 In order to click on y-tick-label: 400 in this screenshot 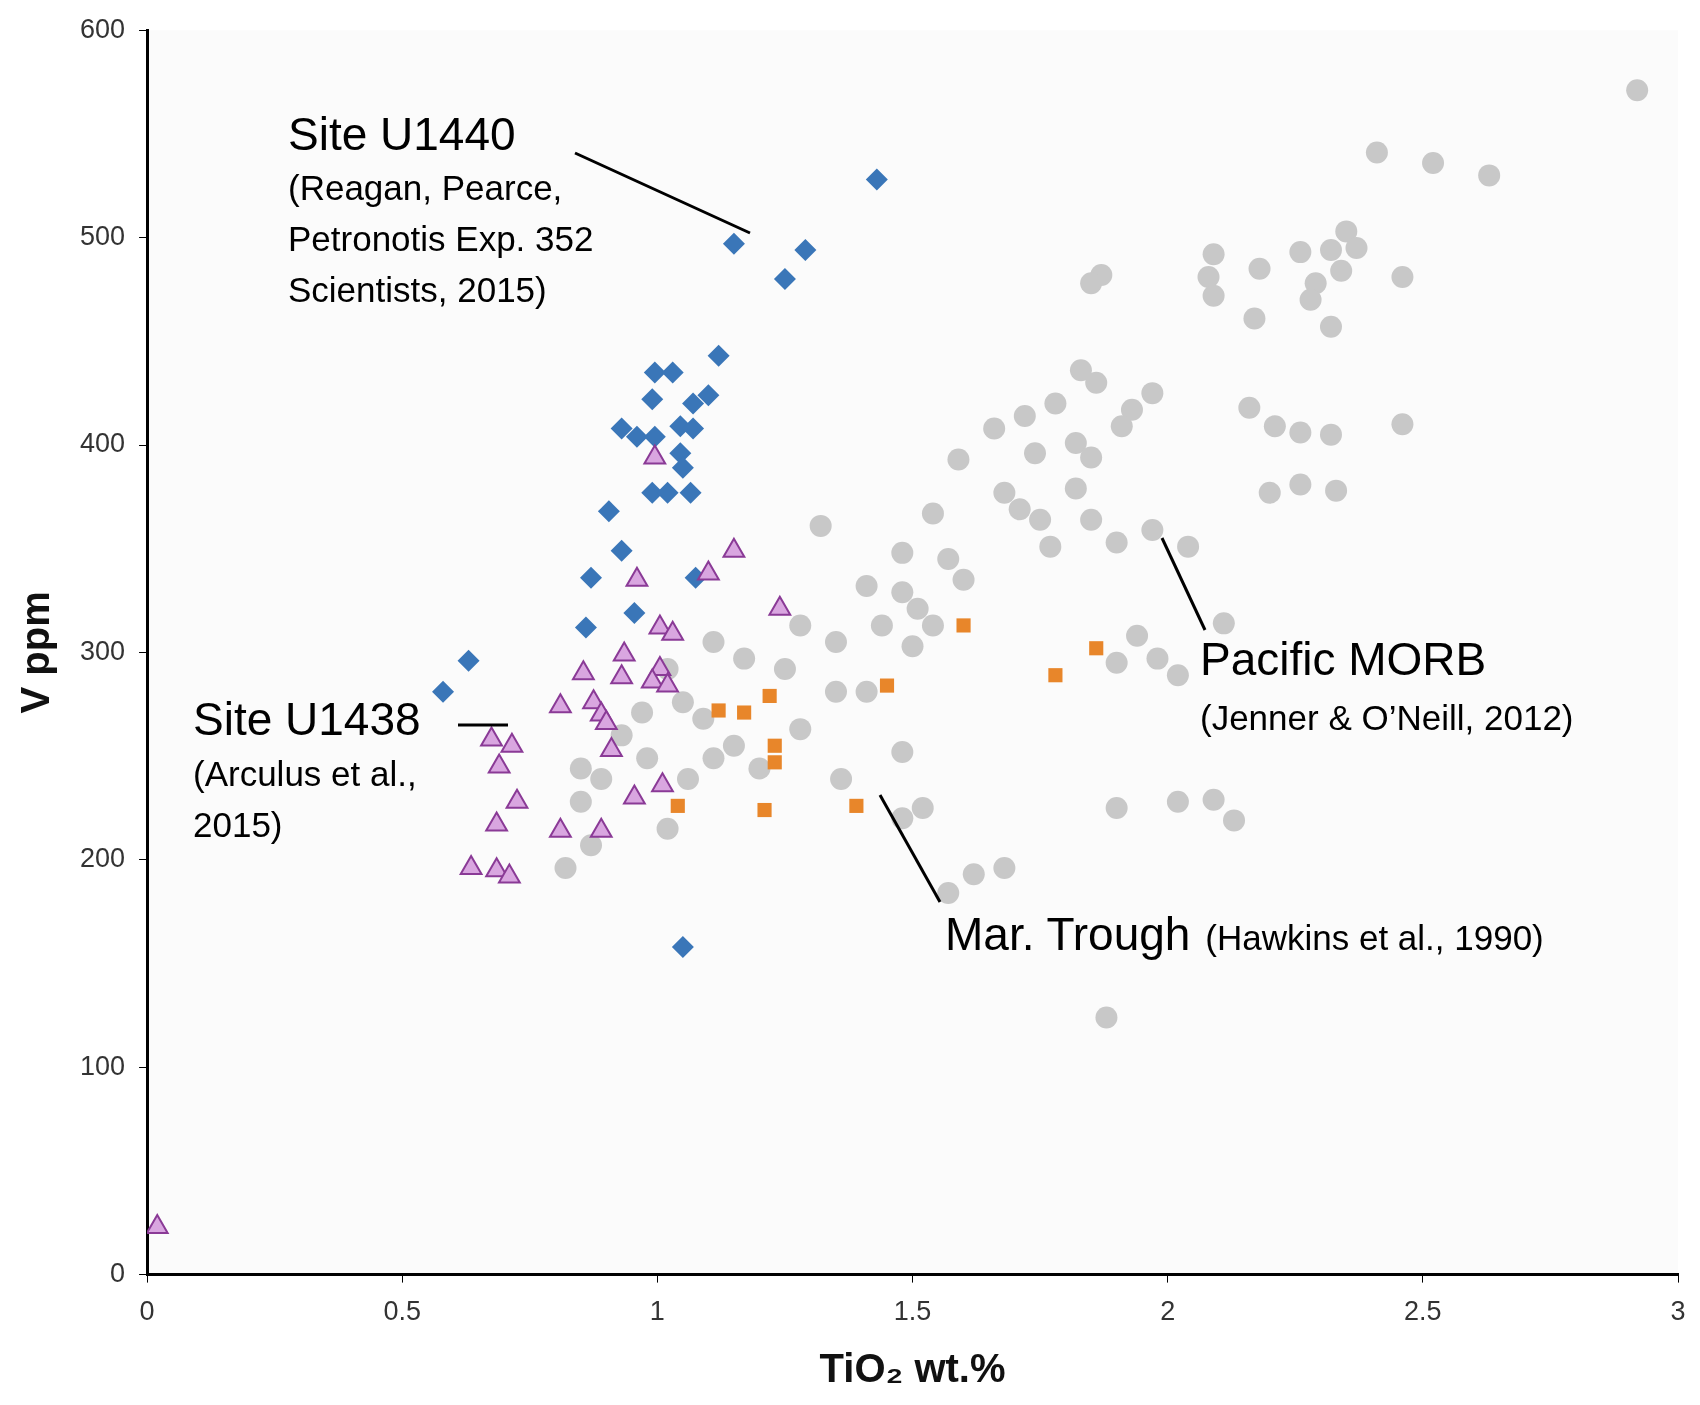, I will do `click(102, 443)`.